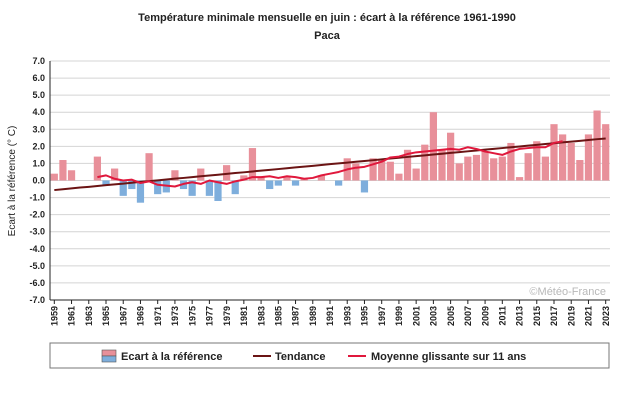 This screenshot has height=410, width=630. I want to click on bar-1992, so click(339, 183).